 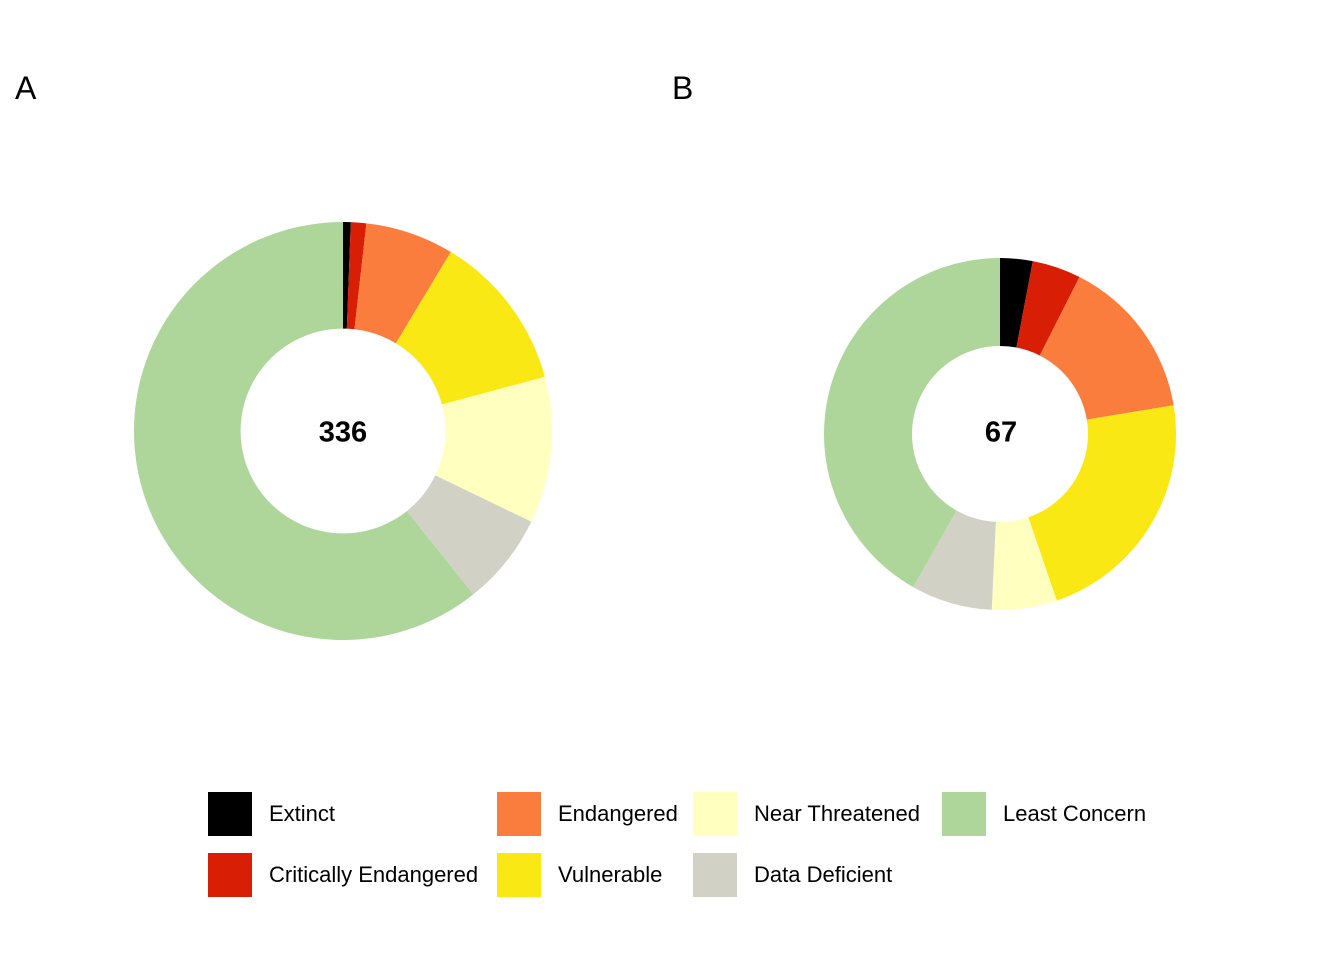 I want to click on legend-label-critically-endangered: Critically Endangered, so click(x=374, y=874).